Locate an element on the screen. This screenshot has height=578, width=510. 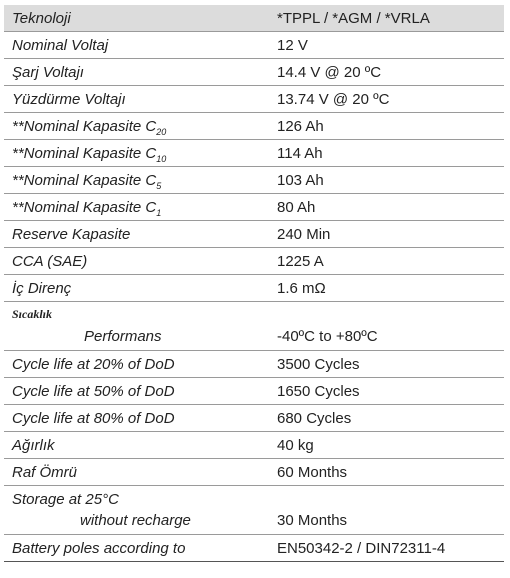
row-label: **Nominal Kapasite C20 is located at coordinates (89, 127).